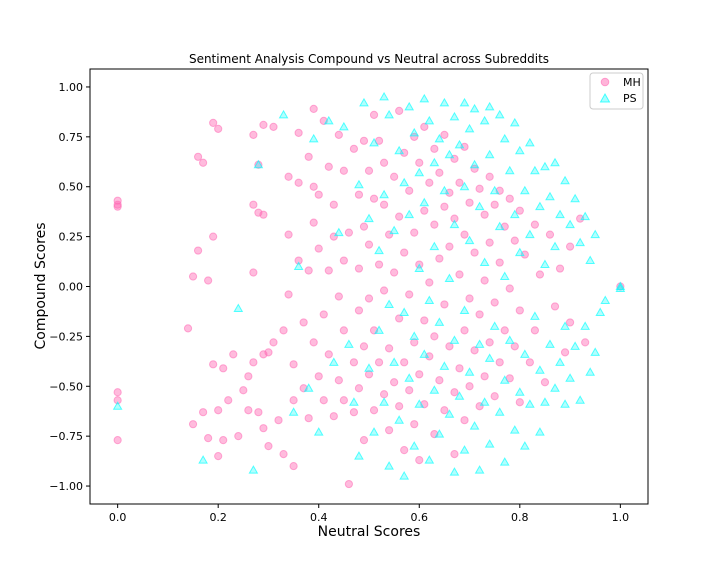 The height and width of the screenshot is (576, 720). What do you see at coordinates (369, 514) in the screenshot?
I see `x-axis: 0.0 0.2 0.4 0.6 0.8 1.0` at bounding box center [369, 514].